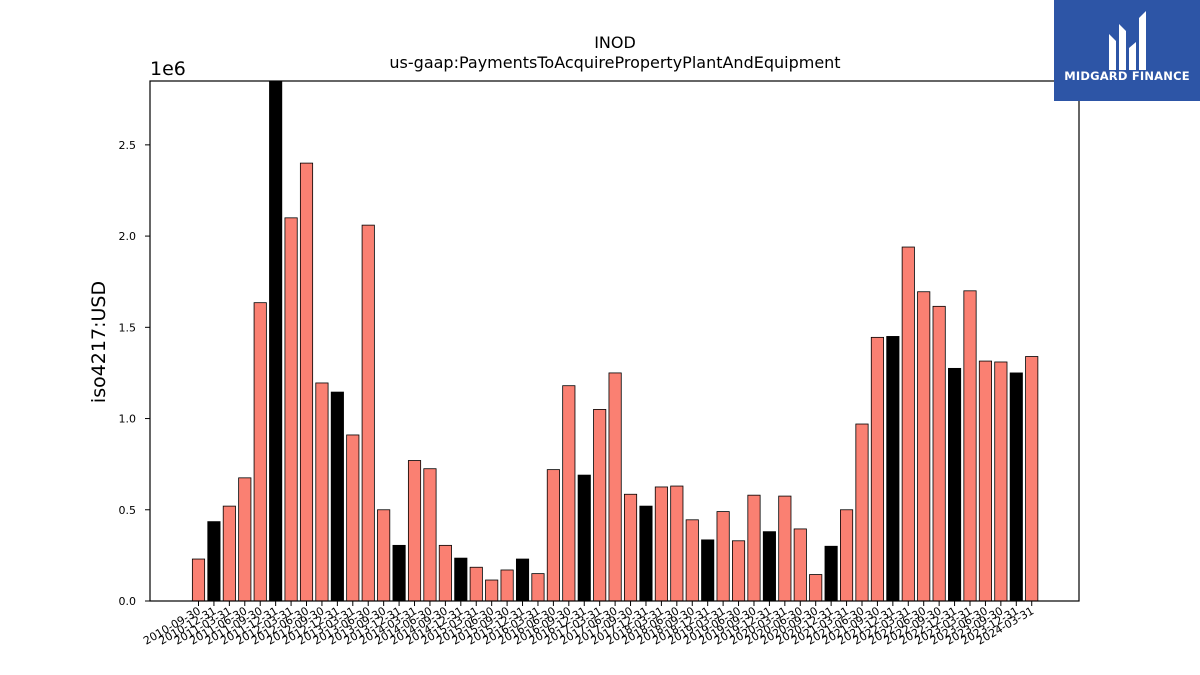  I want to click on brand-logo: MIDGARD FINANCE, so click(1127, 50).